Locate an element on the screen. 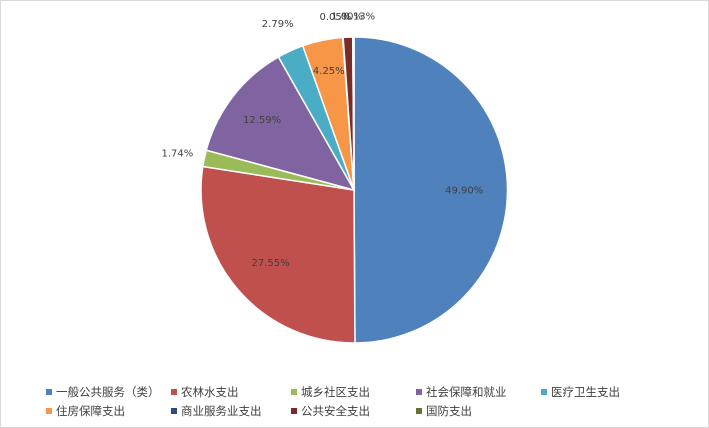 The width and height of the screenshot is (709, 428). legend-item: 医疗卫生支出 is located at coordinates (601, 392).